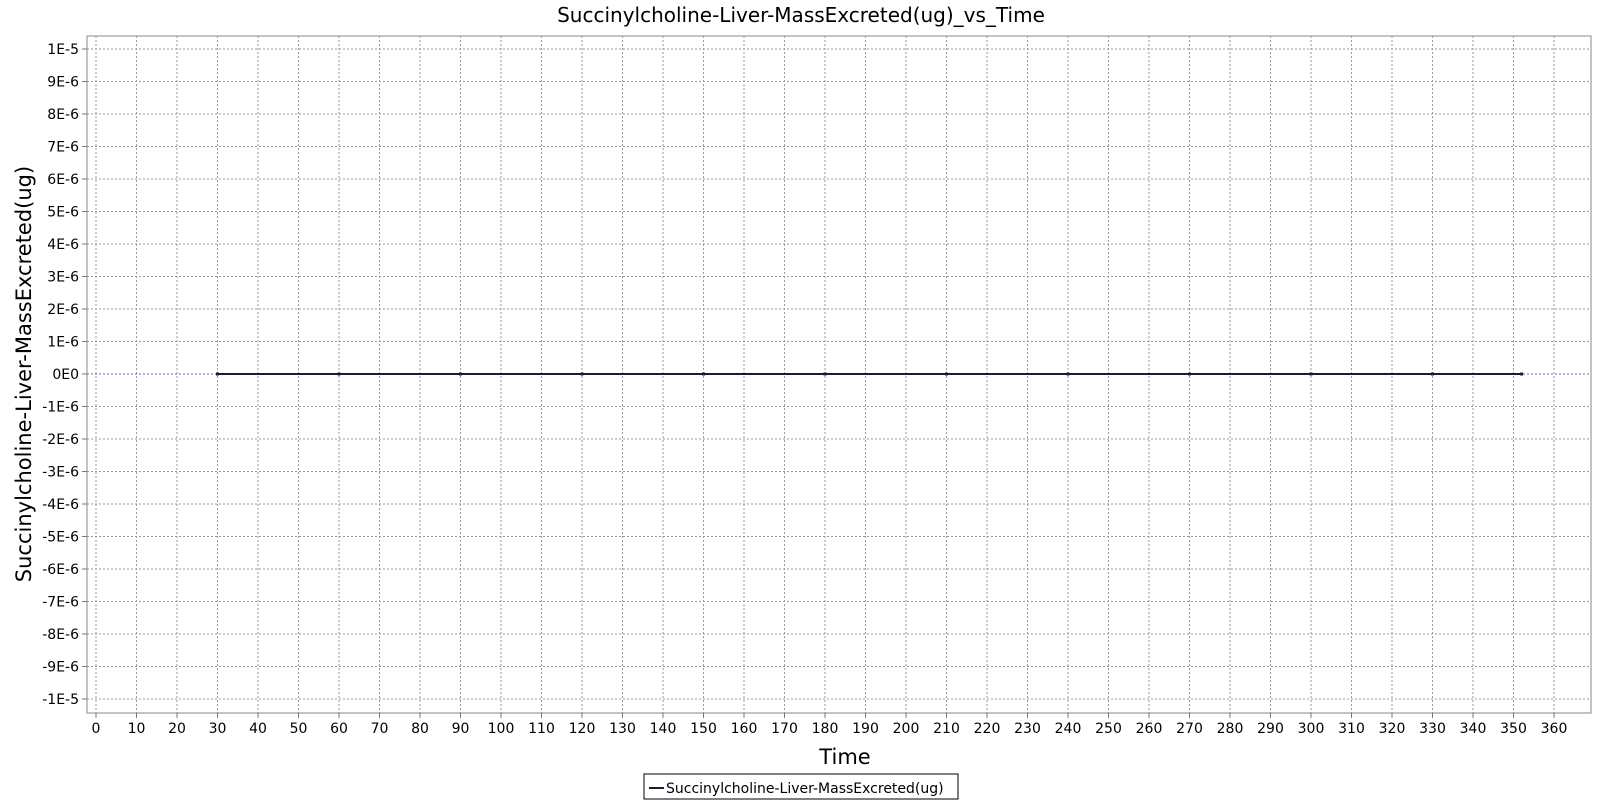  What do you see at coordinates (805, 789) in the screenshot?
I see `legend-label: Succinylcholine-Liver-MassExcreted(ug)` at bounding box center [805, 789].